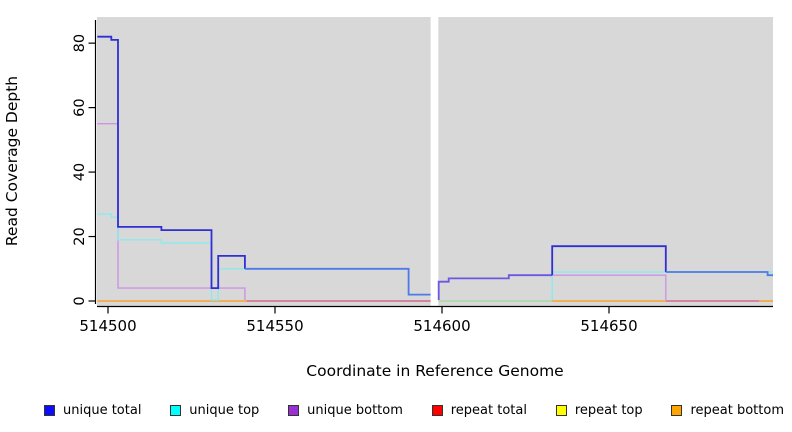 The image size is (792, 432). What do you see at coordinates (49, 410) in the screenshot?
I see `unique-total-swatch-icon` at bounding box center [49, 410].